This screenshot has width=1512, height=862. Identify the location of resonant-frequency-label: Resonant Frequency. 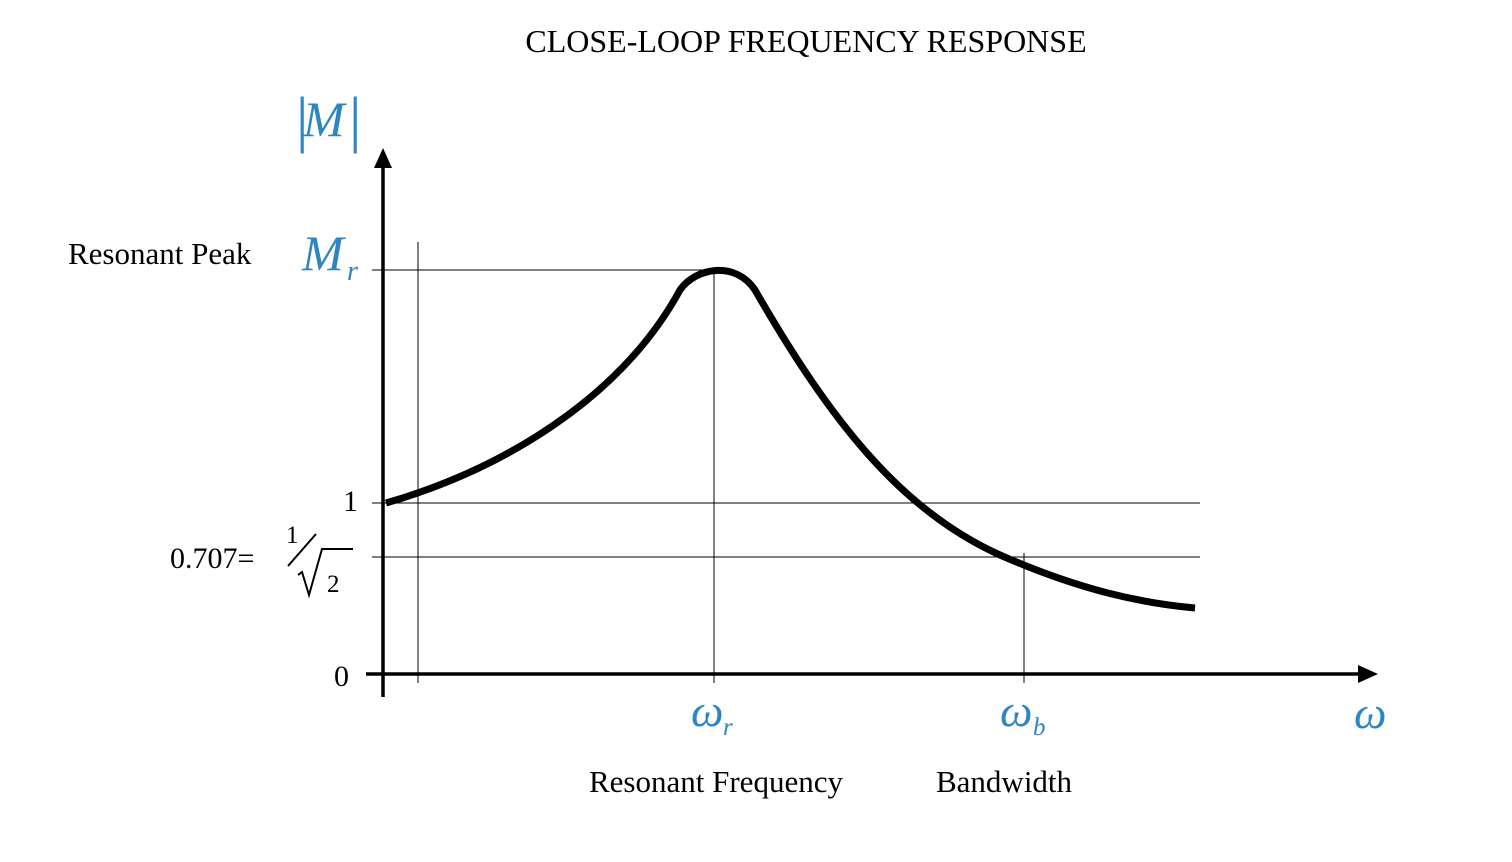
(716, 781).